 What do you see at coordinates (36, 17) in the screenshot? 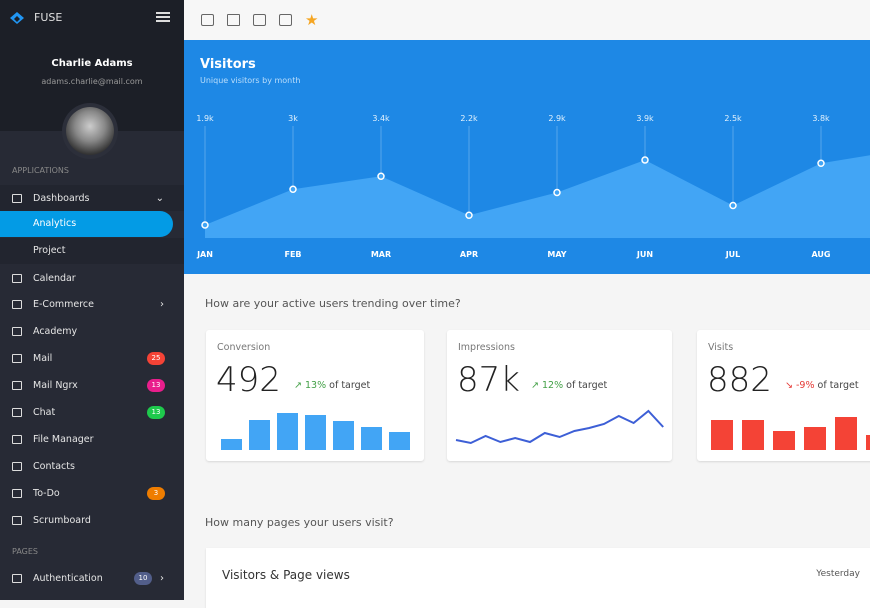
I see `app-logo: FUSE` at bounding box center [36, 17].